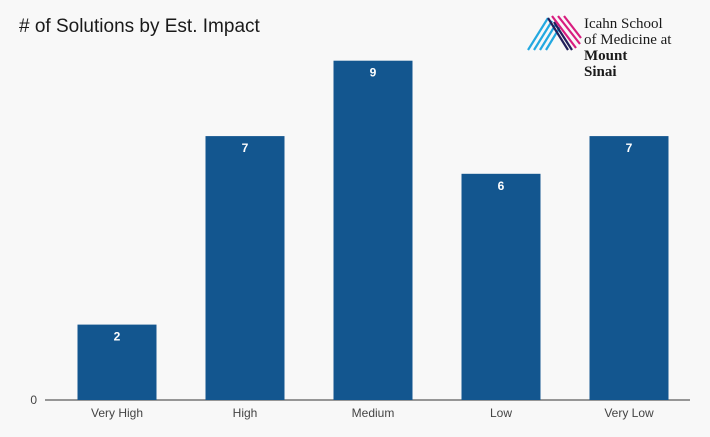 The height and width of the screenshot is (437, 710). I want to click on bar-high, so click(245, 268).